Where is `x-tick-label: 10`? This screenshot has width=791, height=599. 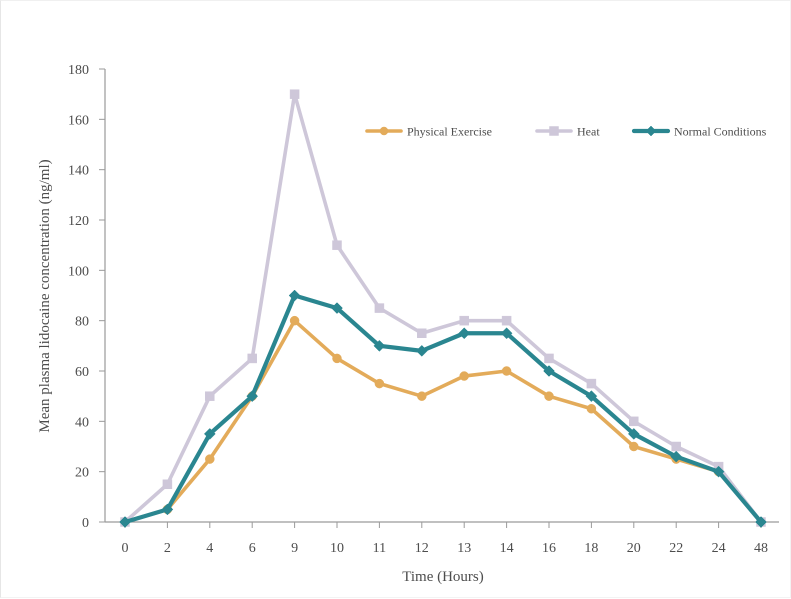 x-tick-label: 10 is located at coordinates (337, 548).